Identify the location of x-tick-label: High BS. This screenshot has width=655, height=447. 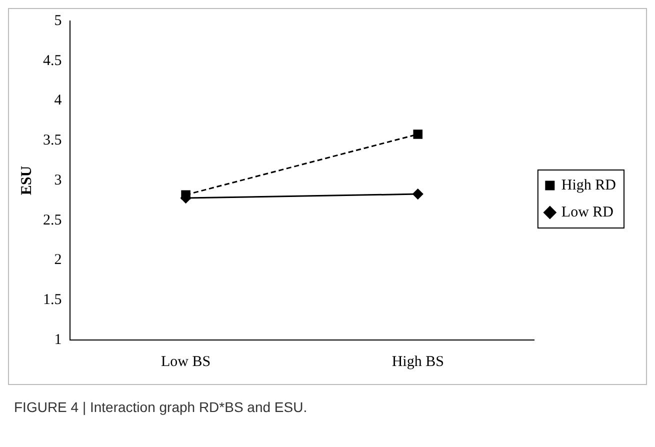
(418, 362).